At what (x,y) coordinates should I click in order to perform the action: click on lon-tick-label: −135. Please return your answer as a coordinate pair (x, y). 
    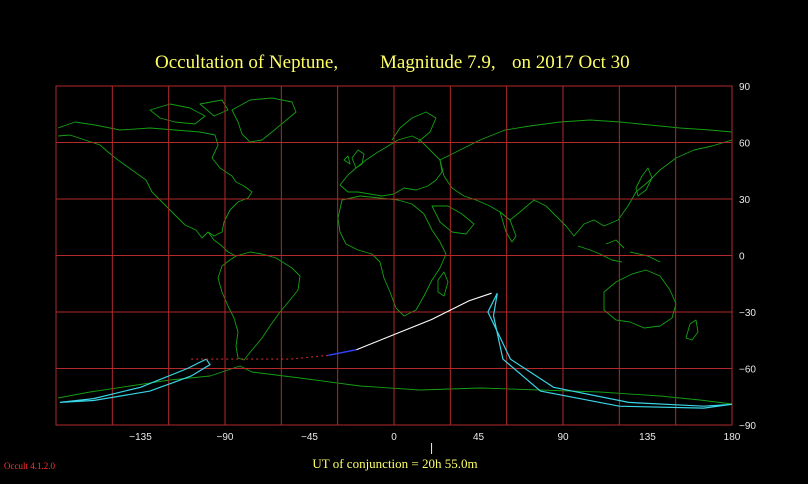
    Looking at the image, I should click on (140, 437).